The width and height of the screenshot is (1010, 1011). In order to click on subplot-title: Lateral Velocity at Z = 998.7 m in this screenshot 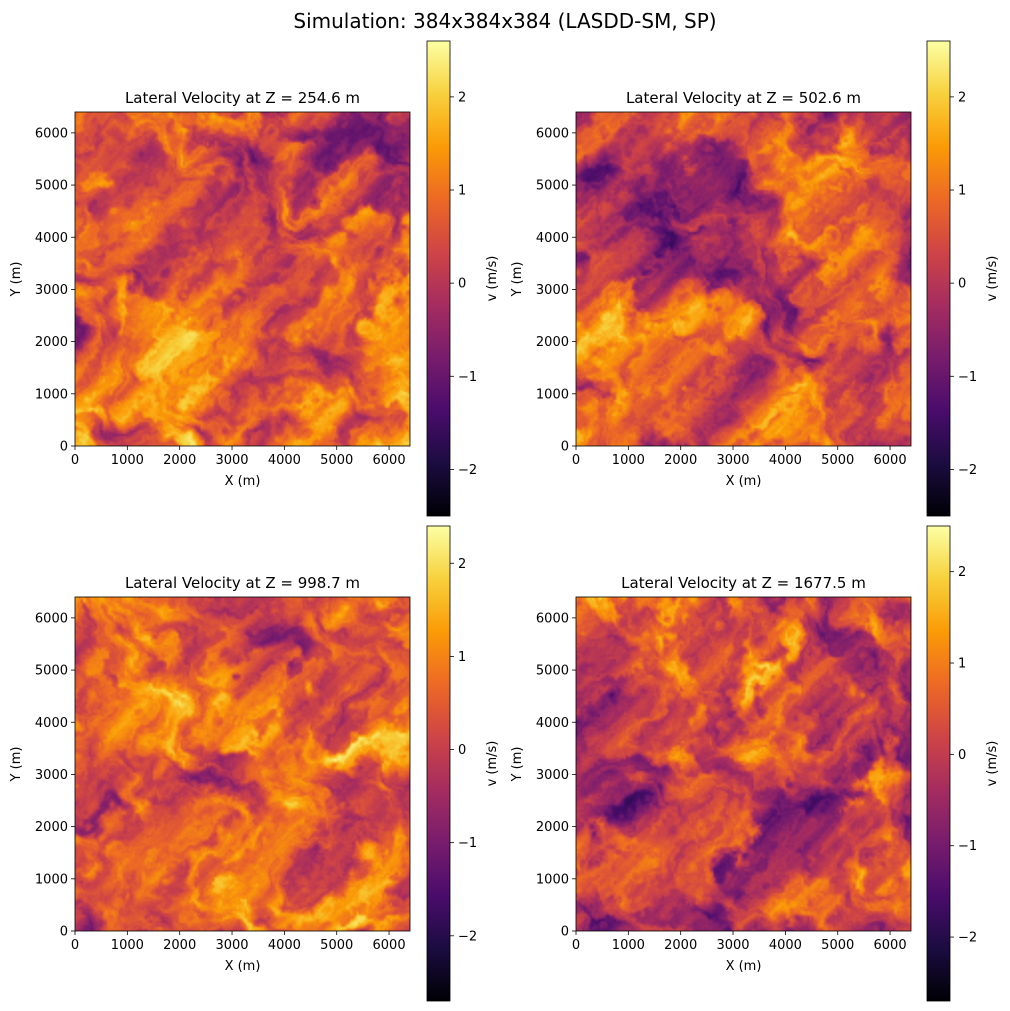, I will do `click(242, 583)`.